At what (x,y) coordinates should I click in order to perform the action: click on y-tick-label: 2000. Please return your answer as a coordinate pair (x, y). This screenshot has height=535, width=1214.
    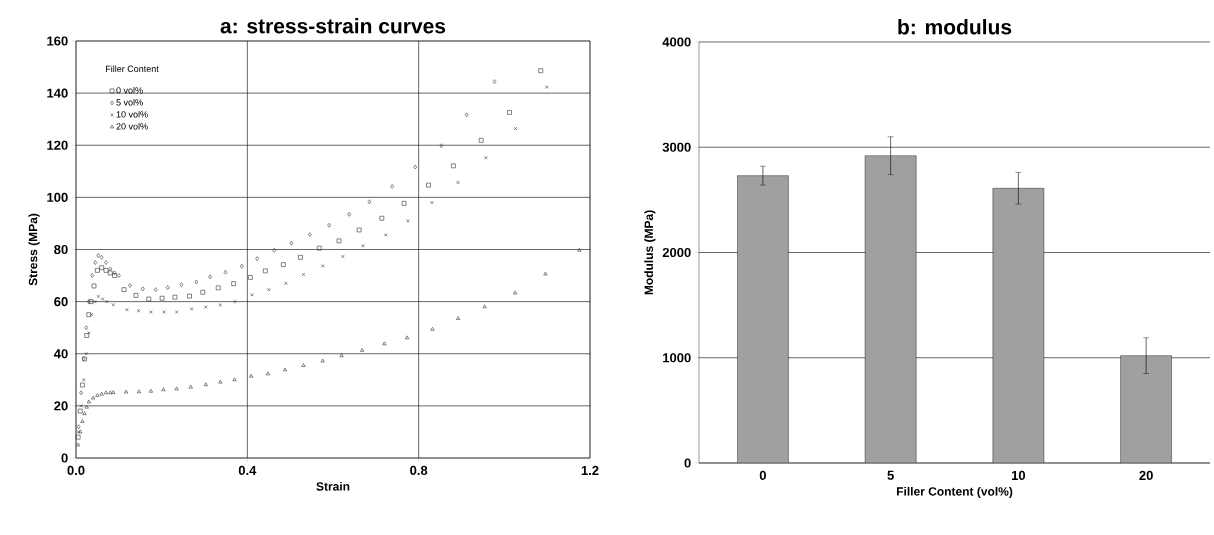
    Looking at the image, I should click on (676, 252).